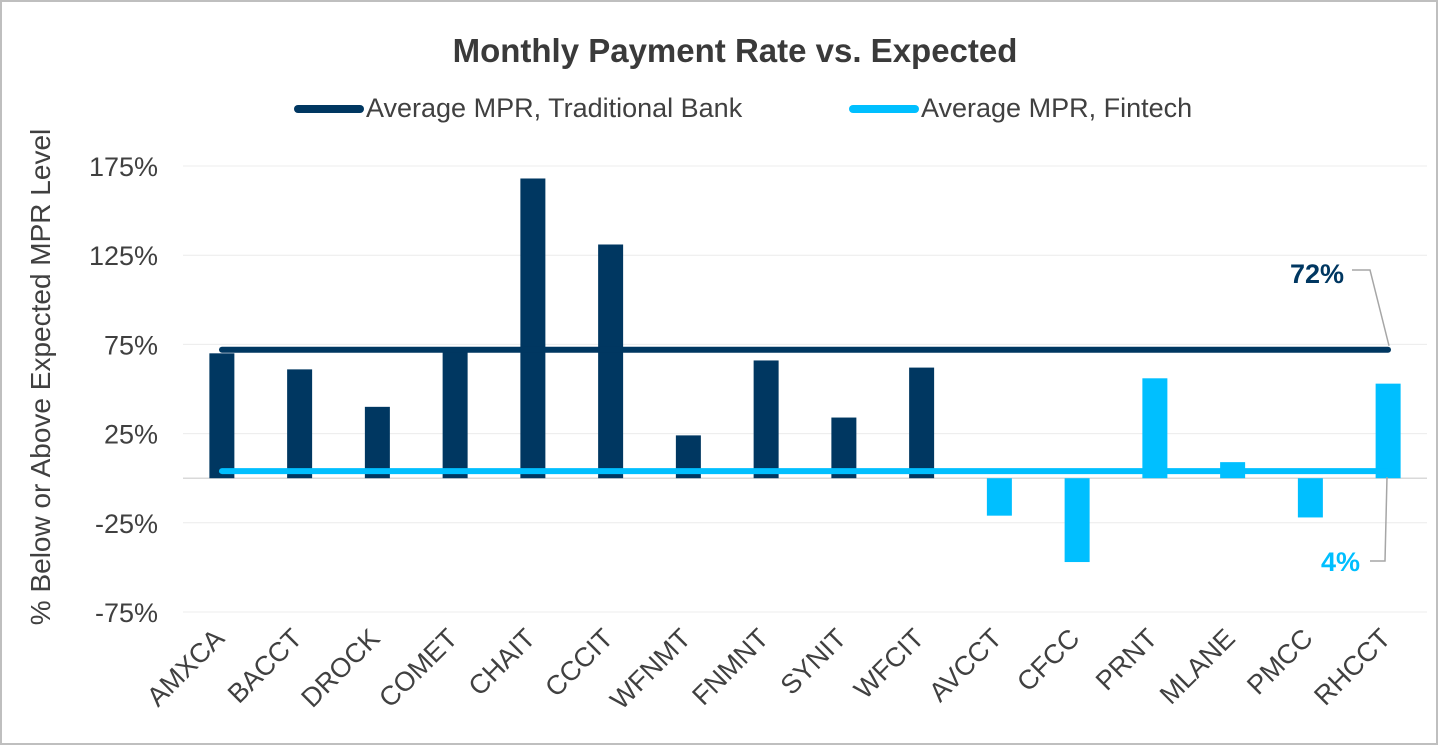 This screenshot has height=752, width=1440. What do you see at coordinates (1379, 519) in the screenshot?
I see `callout-leader-fintech` at bounding box center [1379, 519].